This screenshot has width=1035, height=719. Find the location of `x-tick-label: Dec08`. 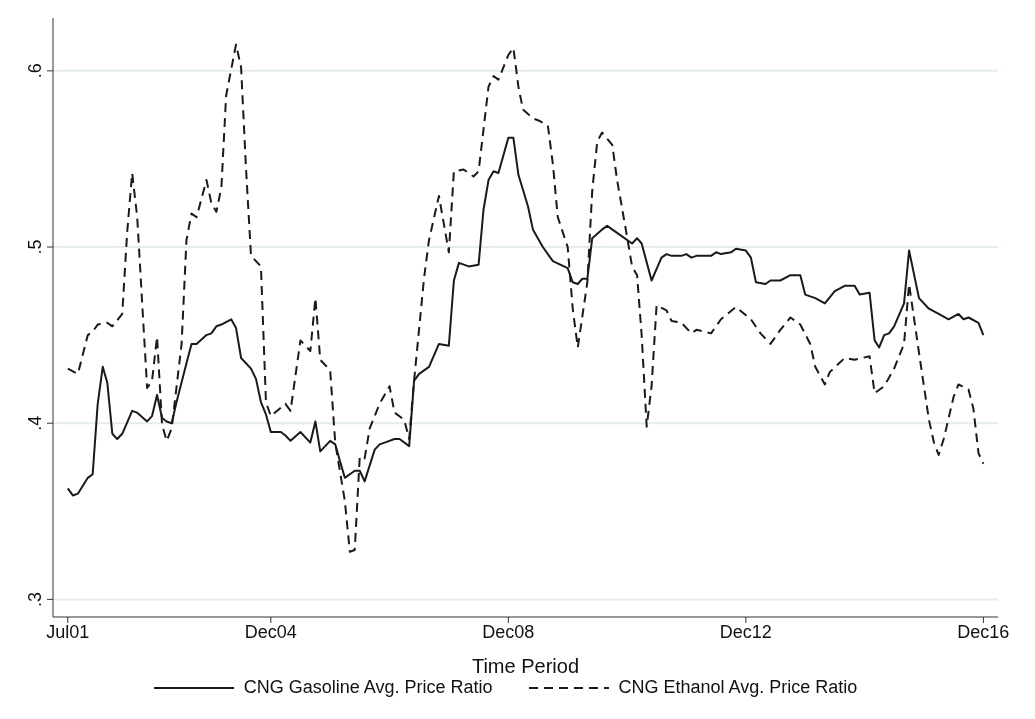

x-tick-label: Dec08 is located at coordinates (508, 631).